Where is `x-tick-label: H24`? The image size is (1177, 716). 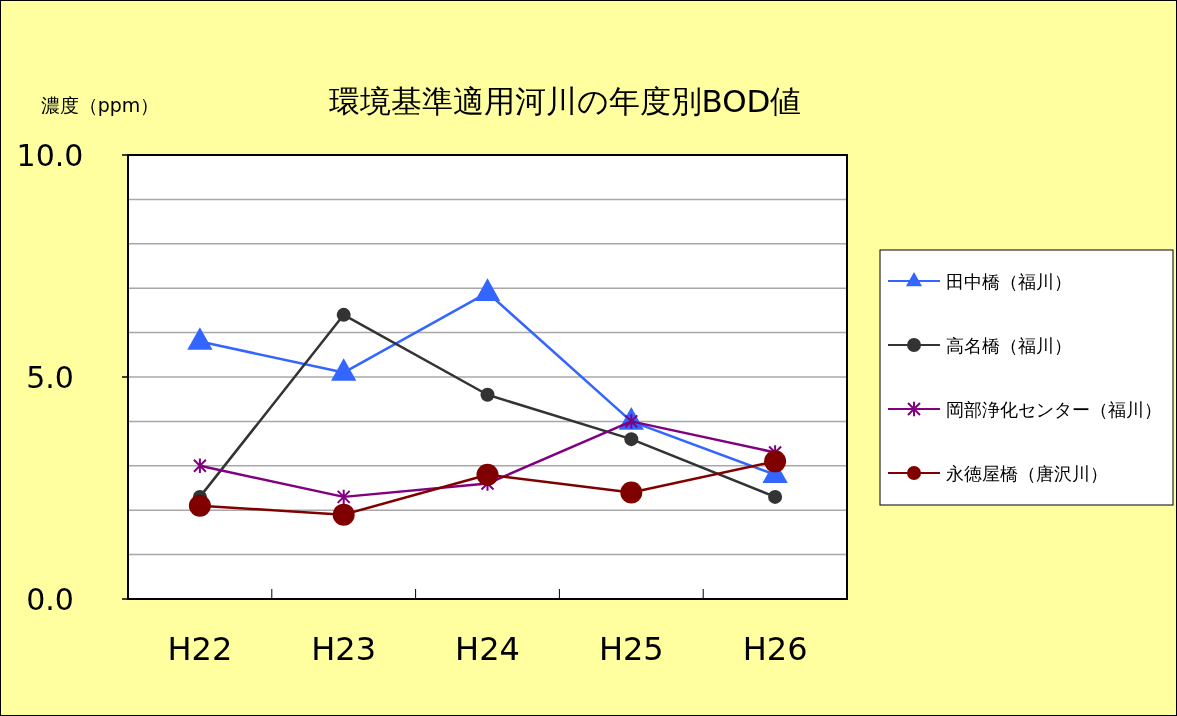
x-tick-label: H24 is located at coordinates (487, 649).